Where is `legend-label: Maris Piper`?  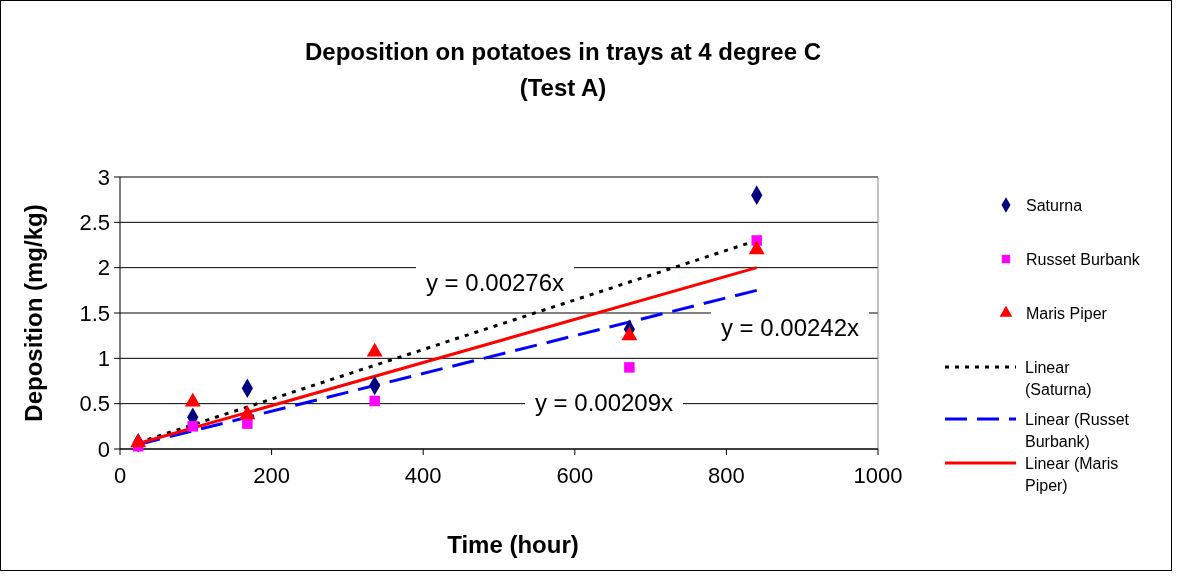 legend-label: Maris Piper is located at coordinates (1067, 313).